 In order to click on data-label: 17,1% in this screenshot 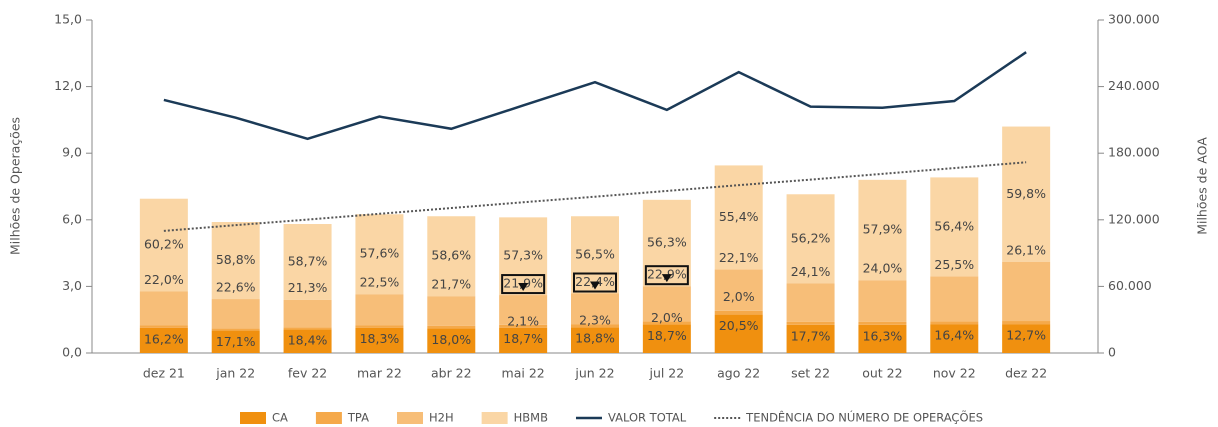, I will do `click(236, 341)`.